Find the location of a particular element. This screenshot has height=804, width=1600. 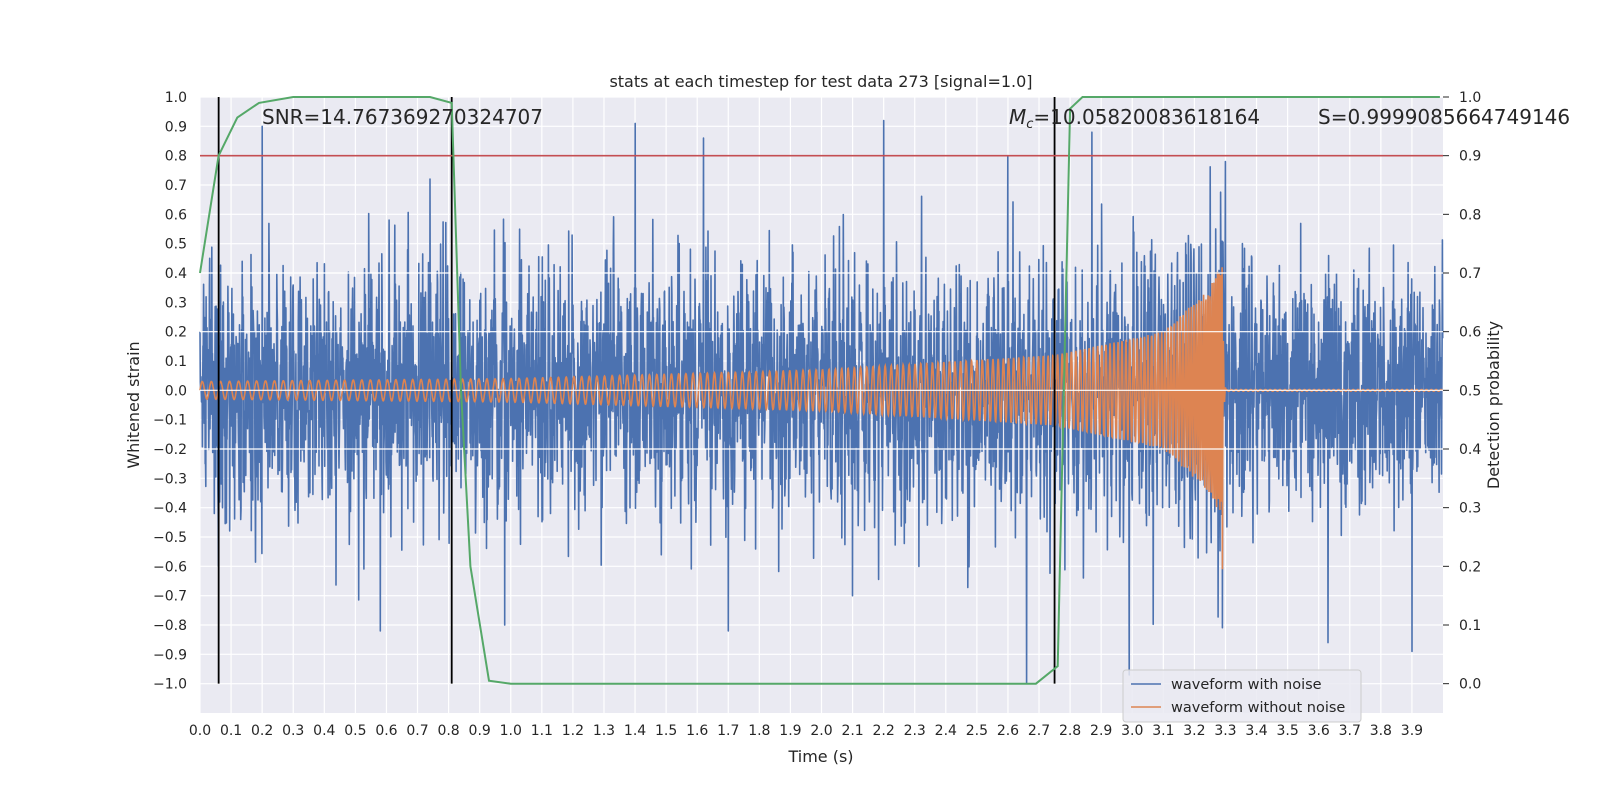

x-tick-label: 2.9 is located at coordinates (1101, 731).